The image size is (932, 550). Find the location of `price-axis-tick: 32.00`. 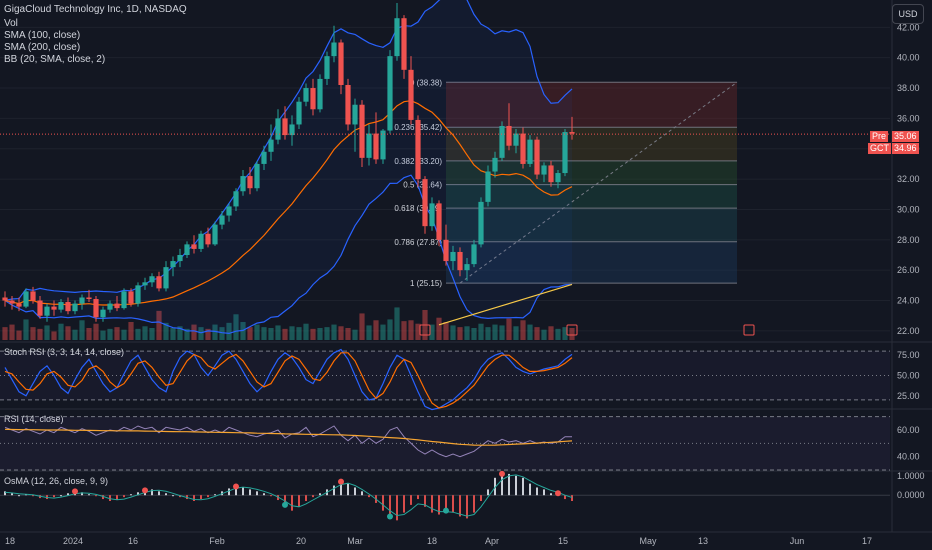

price-axis-tick: 32.00 is located at coordinates (908, 179).